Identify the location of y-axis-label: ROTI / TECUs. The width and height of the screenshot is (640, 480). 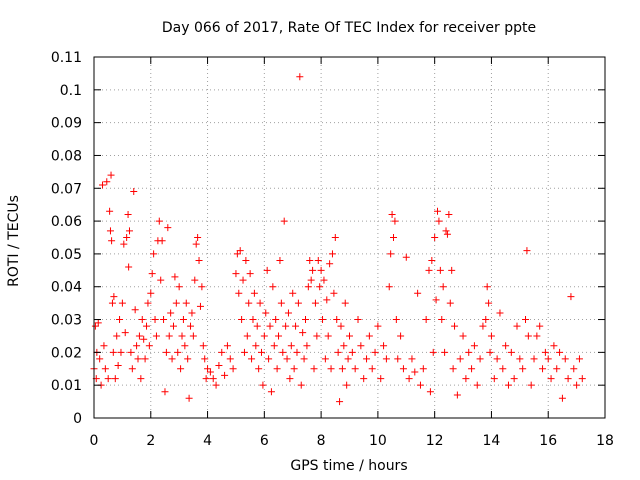
(14, 241).